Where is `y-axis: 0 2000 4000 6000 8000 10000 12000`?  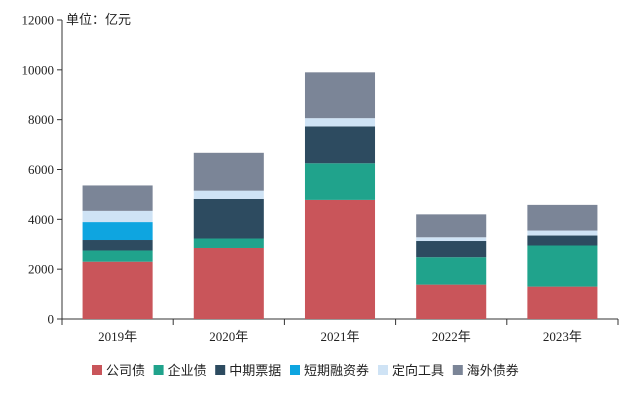
y-axis: 0 2000 4000 6000 8000 10000 12000 is located at coordinates (42, 170).